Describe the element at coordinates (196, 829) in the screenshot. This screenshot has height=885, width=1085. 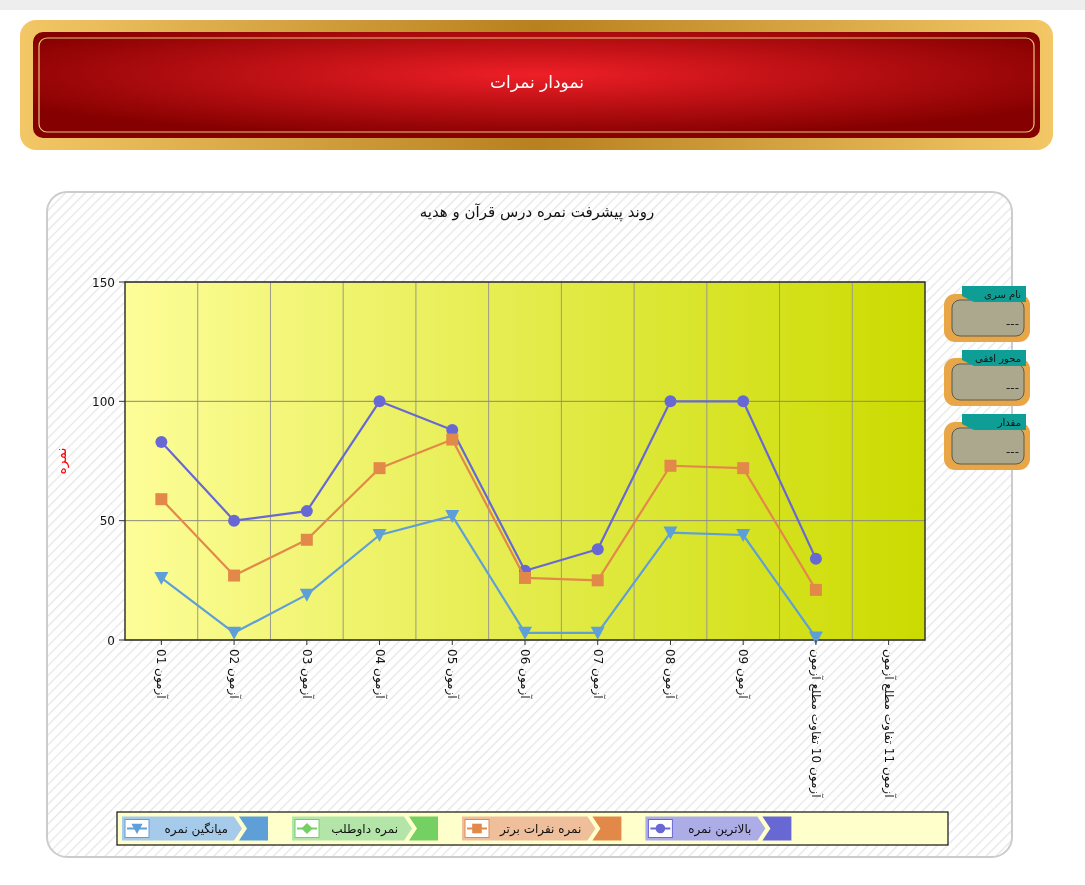
I see `legend-label: میانگین نمره` at that location.